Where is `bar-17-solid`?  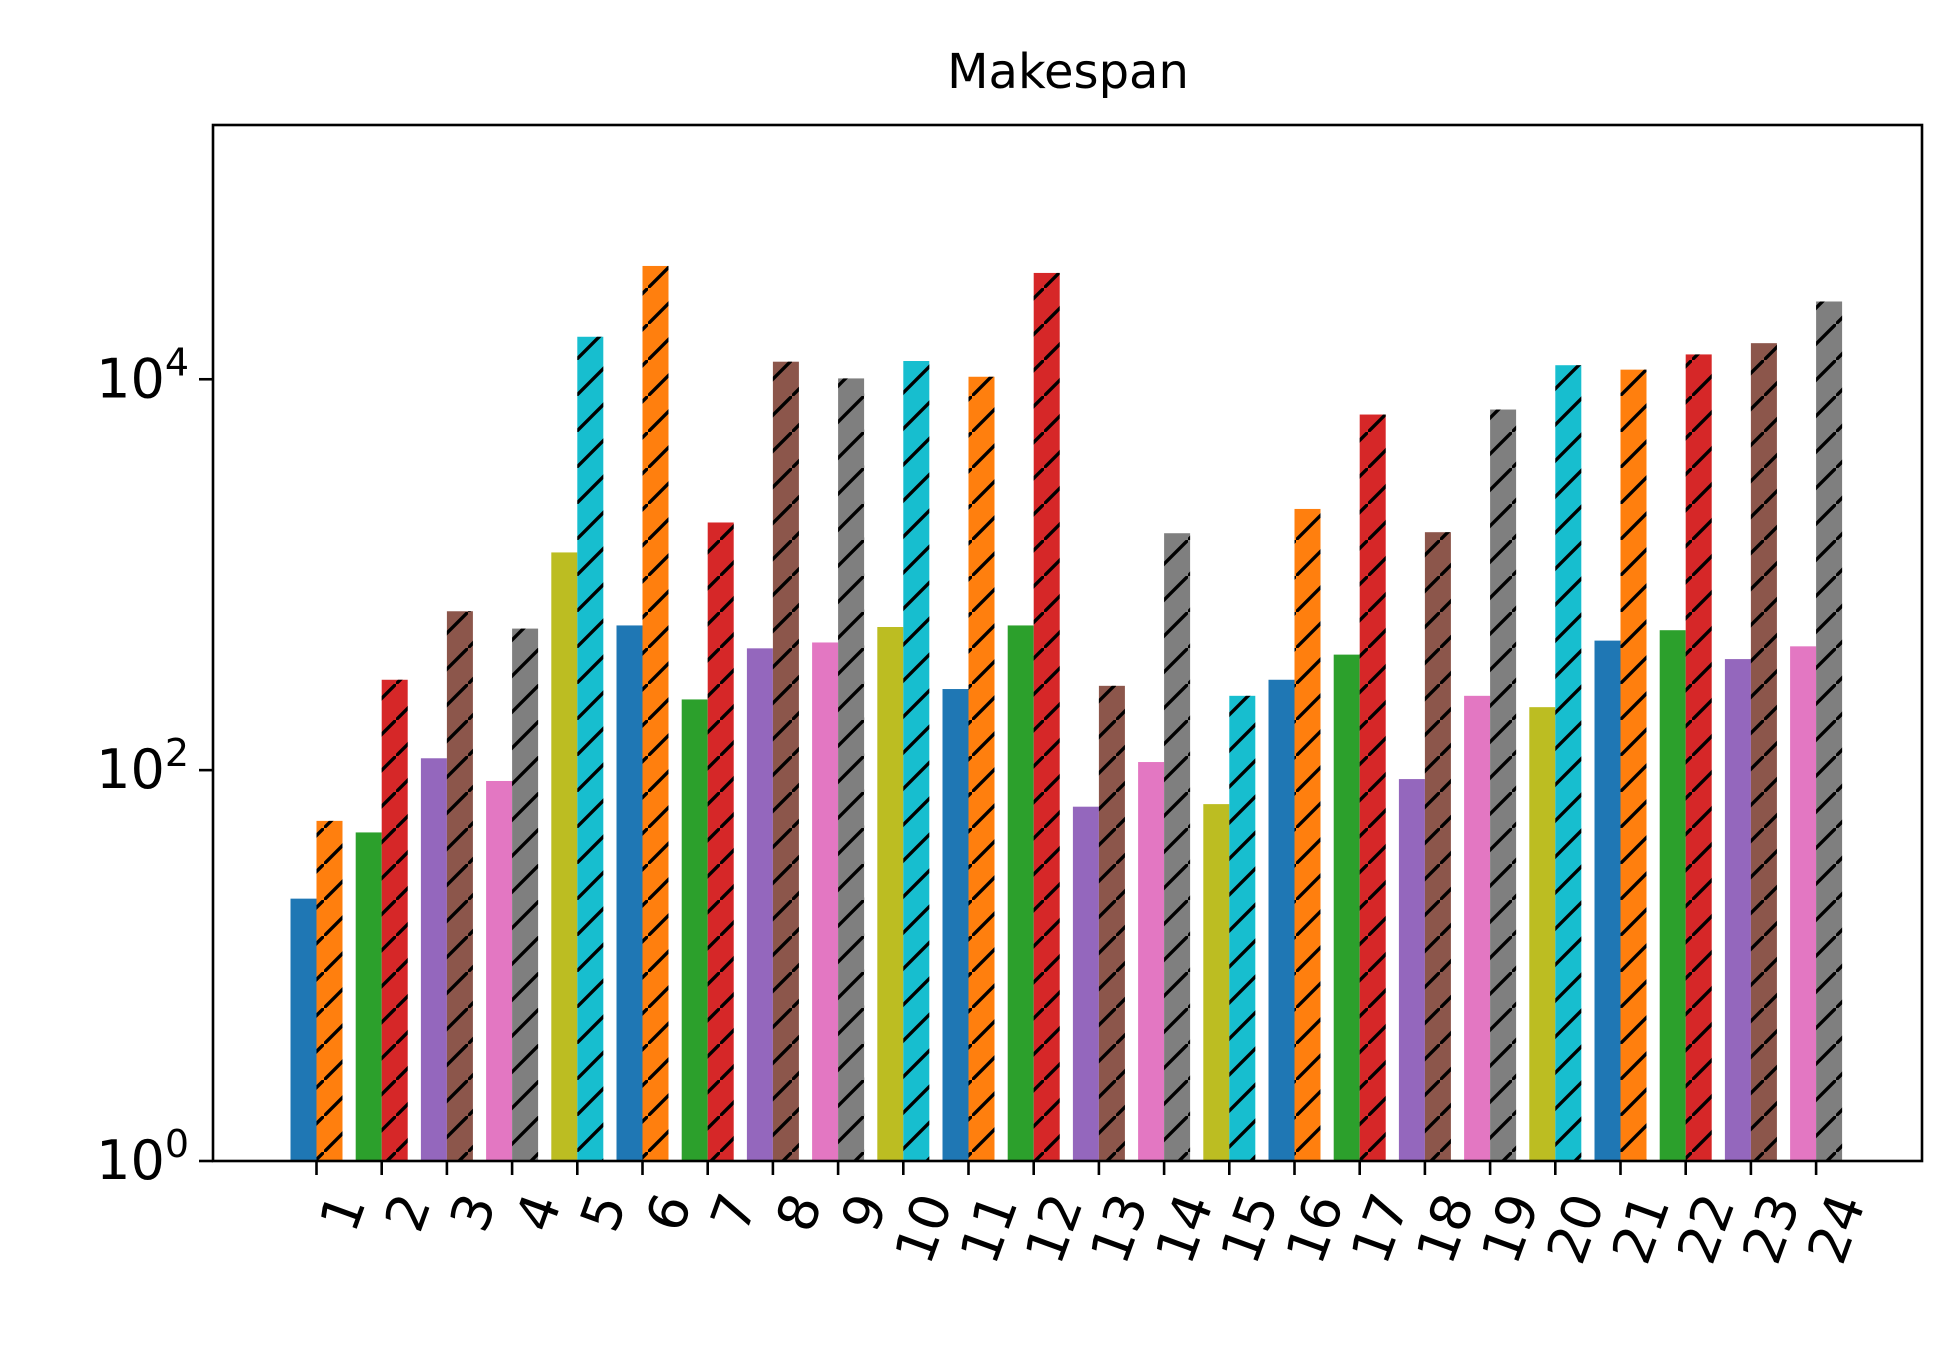
bar-17-solid is located at coordinates (1346, 907).